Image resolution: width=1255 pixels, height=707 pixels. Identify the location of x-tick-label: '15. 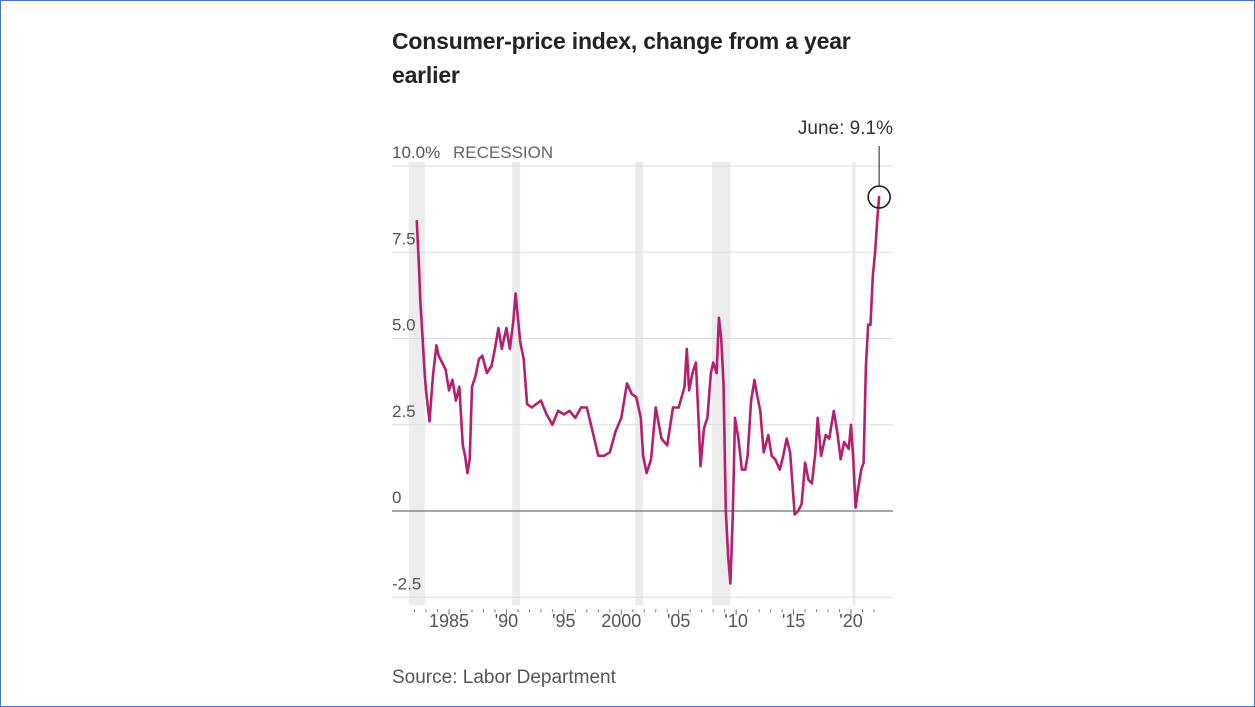
(793, 621).